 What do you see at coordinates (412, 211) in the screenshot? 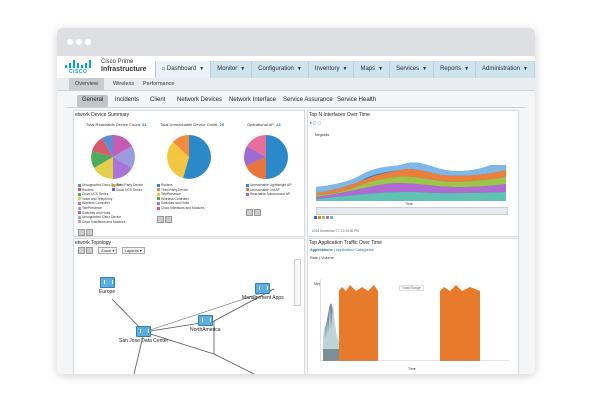
I see `time-range-slider` at bounding box center [412, 211].